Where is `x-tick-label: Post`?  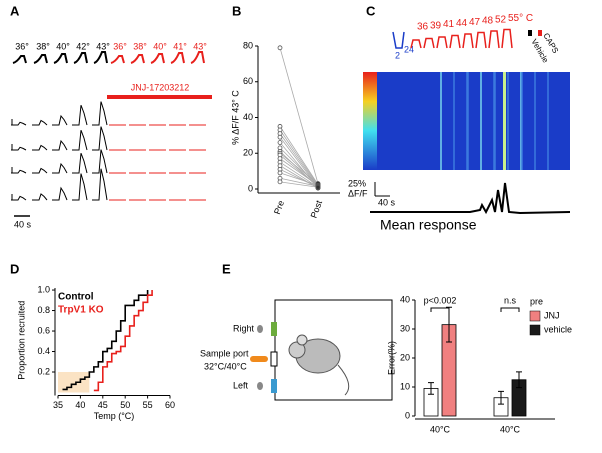 x-tick-label: Post is located at coordinates (317, 209).